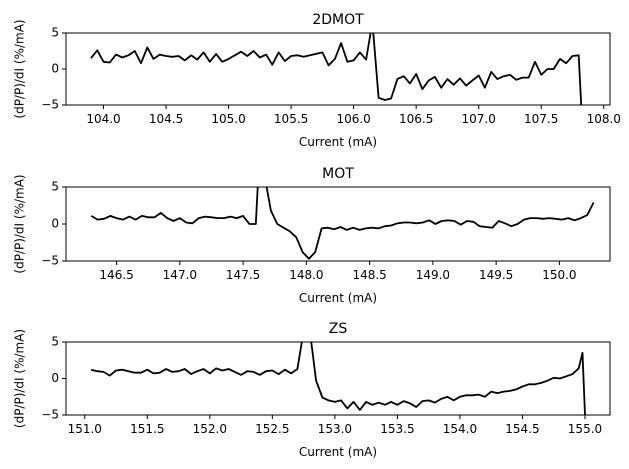  Describe the element at coordinates (338, 329) in the screenshot. I see `chart-title: ZS` at that location.